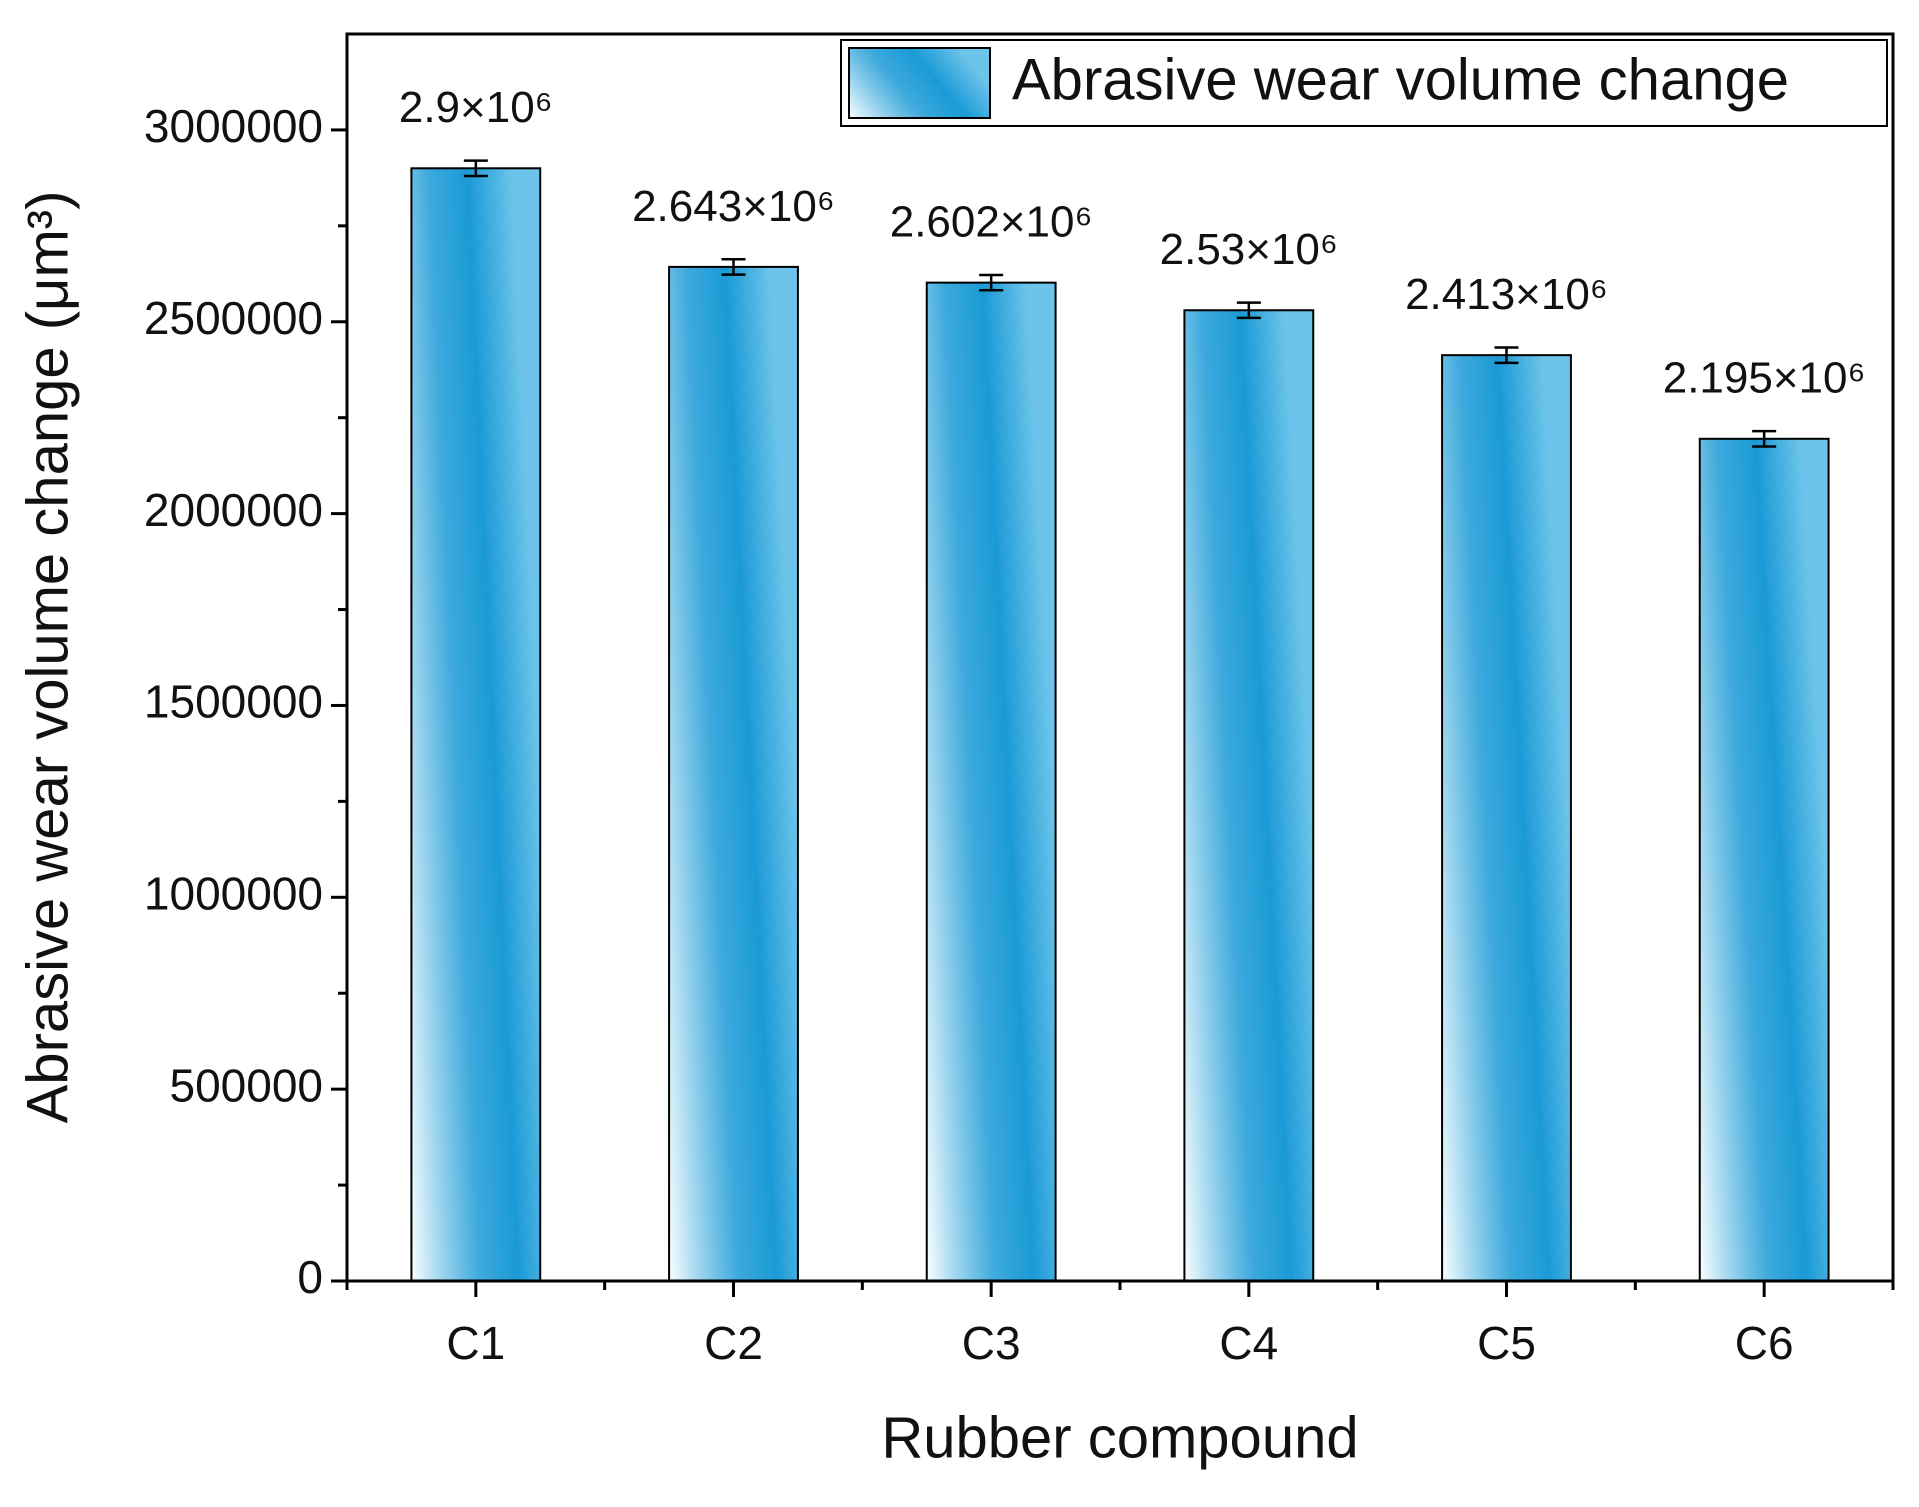  What do you see at coordinates (919, 83) in the screenshot?
I see `legend-swatch` at bounding box center [919, 83].